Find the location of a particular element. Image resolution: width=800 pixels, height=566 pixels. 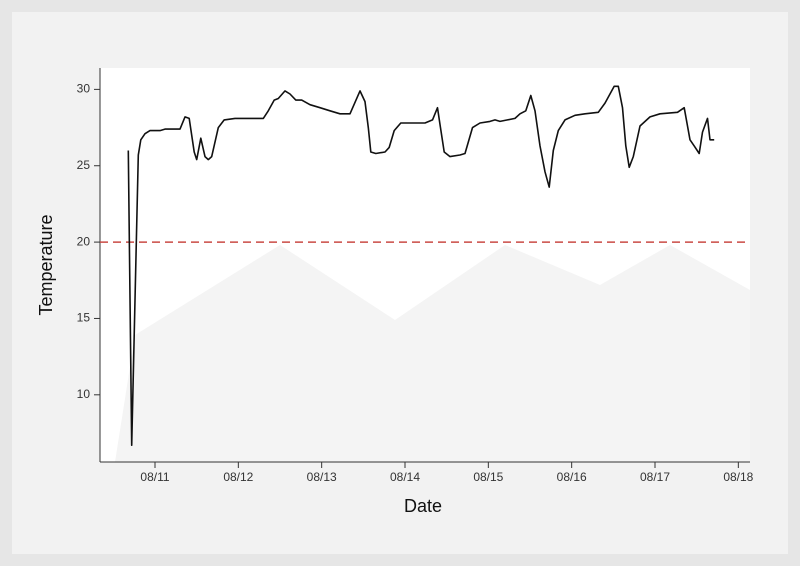

y-tick-label: 15 is located at coordinates (84, 318).